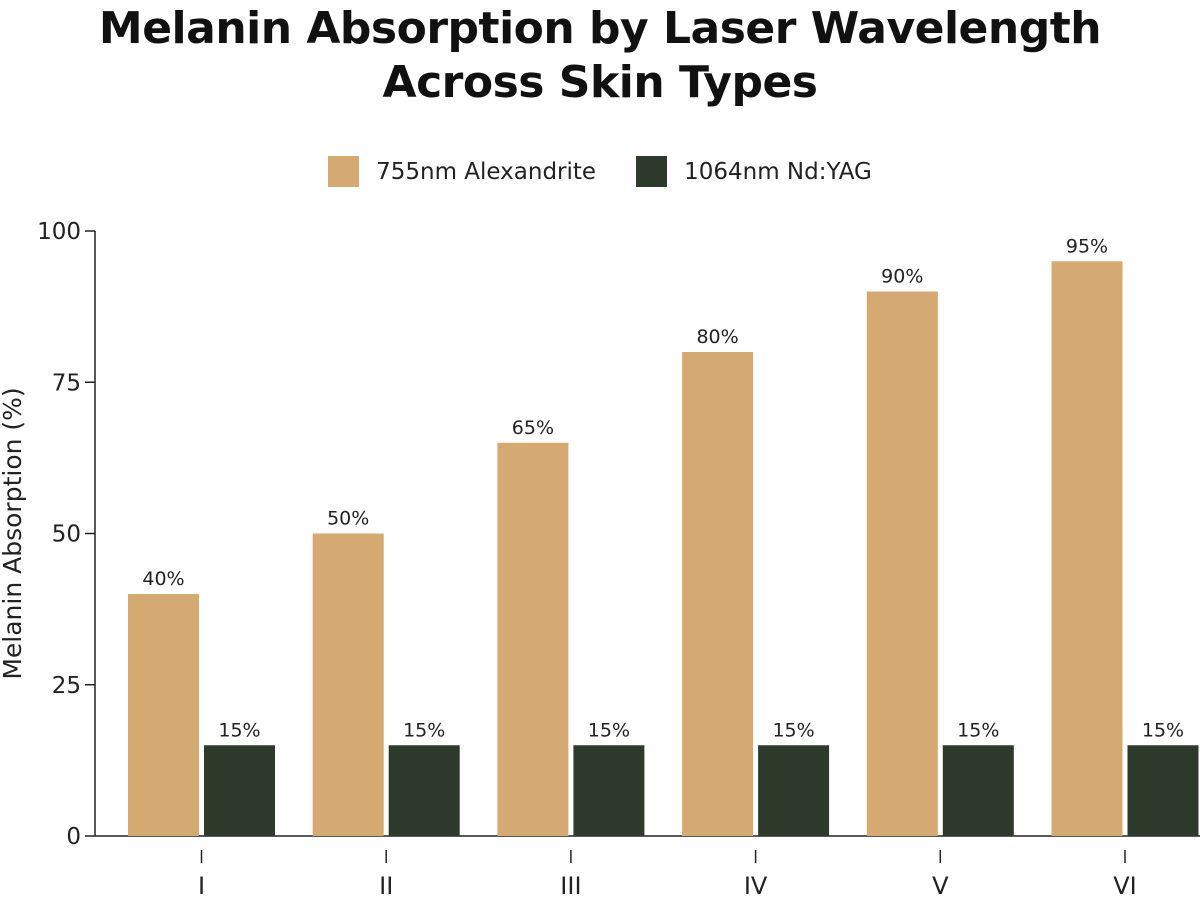  What do you see at coordinates (73, 837) in the screenshot?
I see `y-tick-label-0: 0` at bounding box center [73, 837].